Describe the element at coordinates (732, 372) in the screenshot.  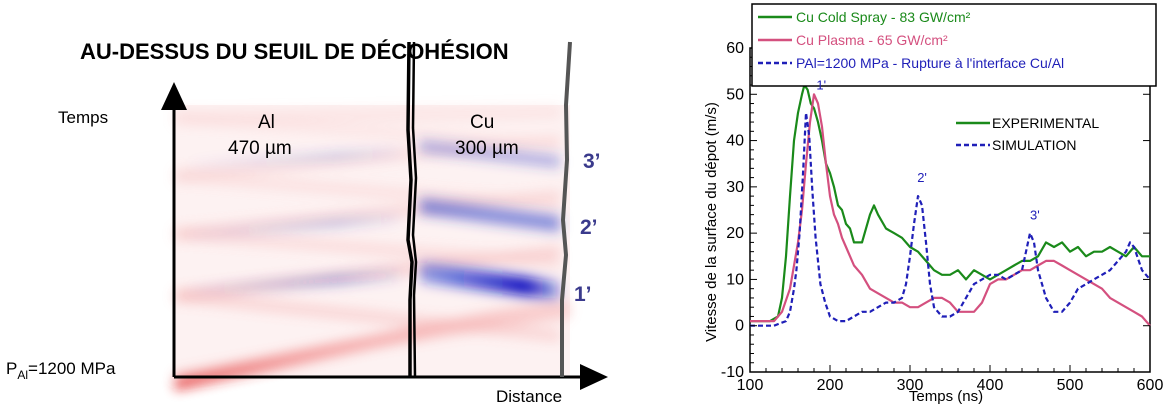
I see `y-tick-label-0: -10` at that location.